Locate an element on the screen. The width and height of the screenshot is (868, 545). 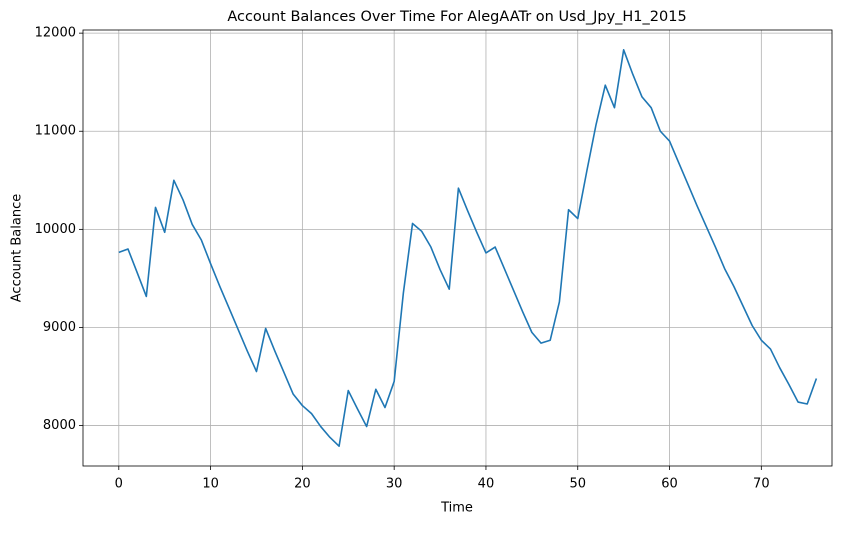
x-tick-label: 30 is located at coordinates (394, 484).